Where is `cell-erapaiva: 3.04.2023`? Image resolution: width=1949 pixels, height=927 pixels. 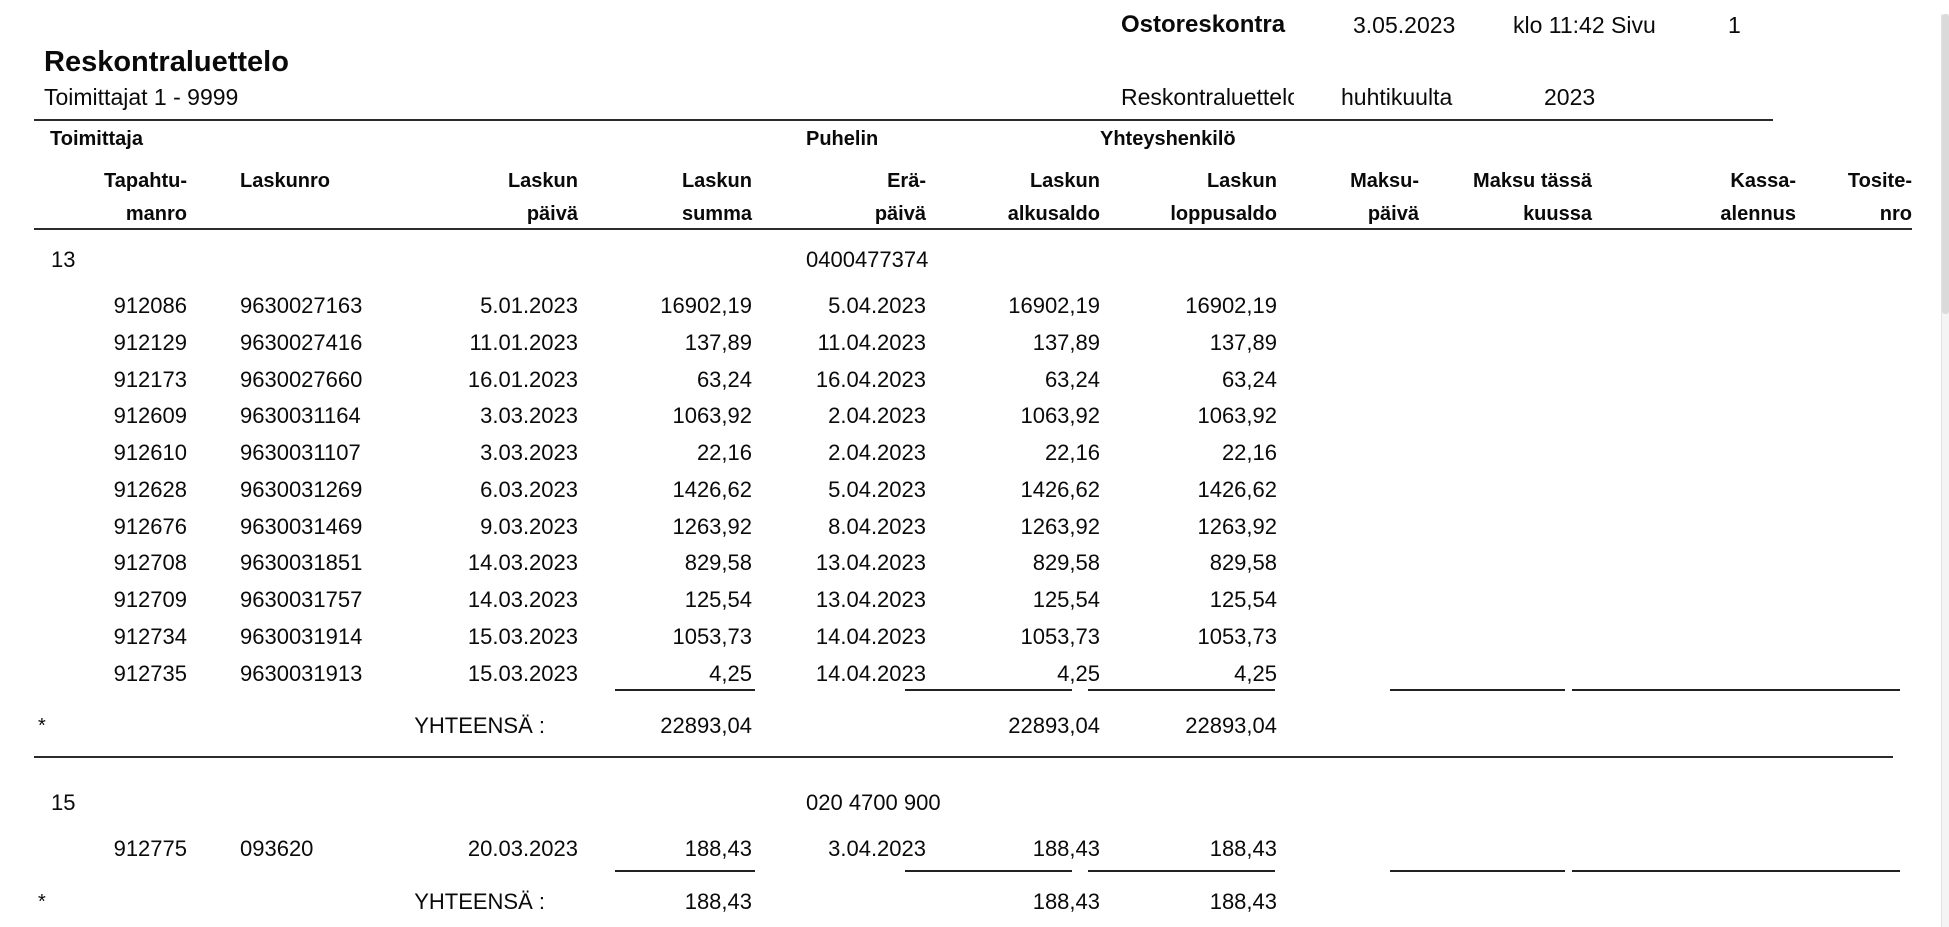 cell-erapaiva: 3.04.2023 is located at coordinates (877, 848).